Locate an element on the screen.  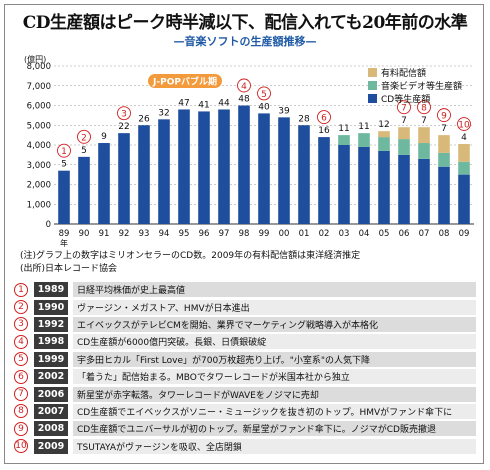
x-tick-label: 00 is located at coordinates (284, 234).